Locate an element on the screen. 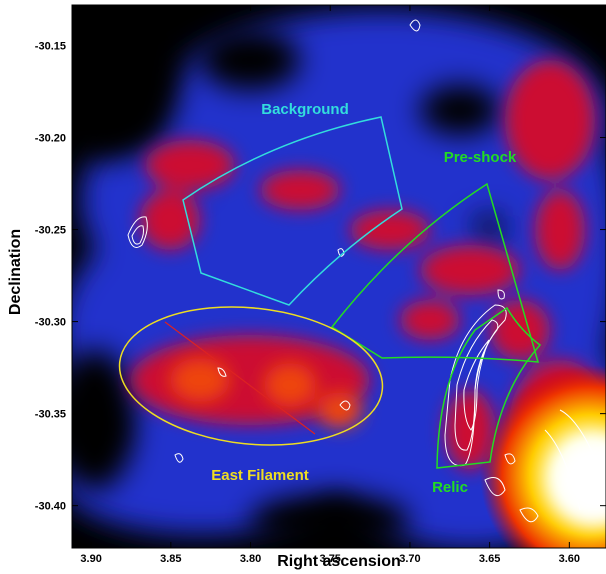 This screenshot has width=606, height=574. relic-region is located at coordinates (489, 387).